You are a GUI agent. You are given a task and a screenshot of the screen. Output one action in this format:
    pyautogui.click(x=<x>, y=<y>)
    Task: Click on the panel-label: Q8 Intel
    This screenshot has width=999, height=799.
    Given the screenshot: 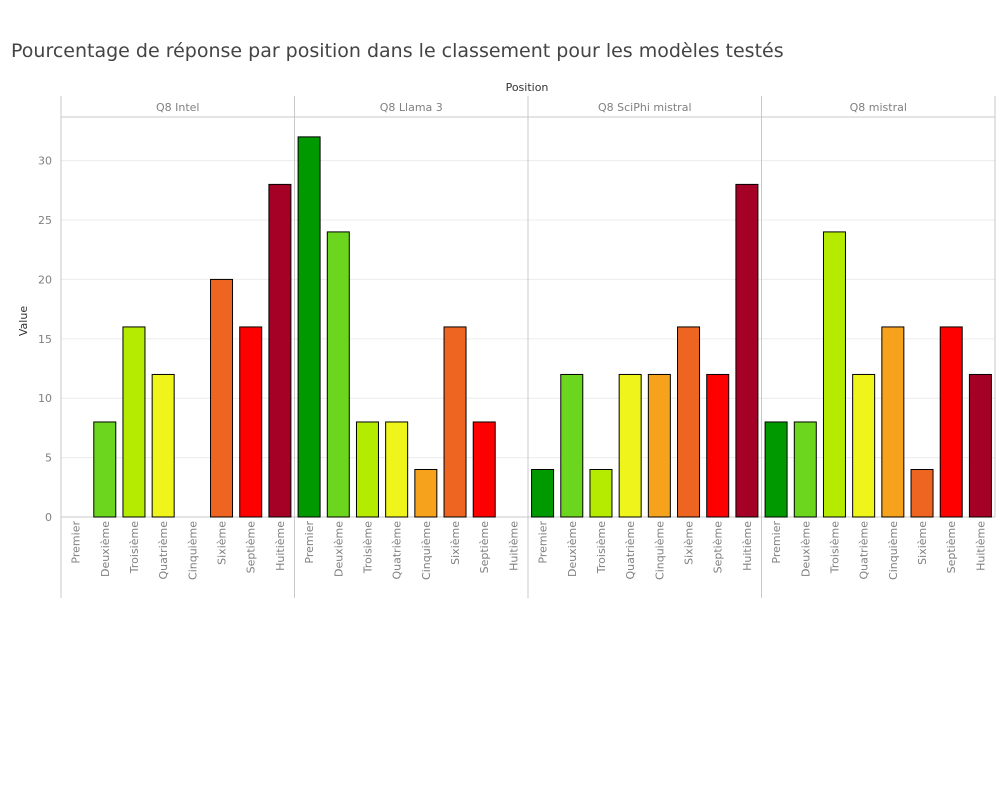 What is the action you would take?
    pyautogui.click(x=178, y=107)
    